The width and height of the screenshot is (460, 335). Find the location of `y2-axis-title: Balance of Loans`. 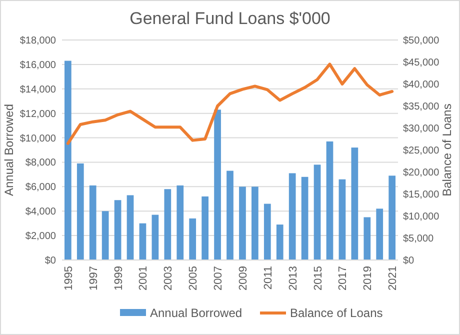

y2-axis-title: Balance of Loans is located at coordinates (447, 150).